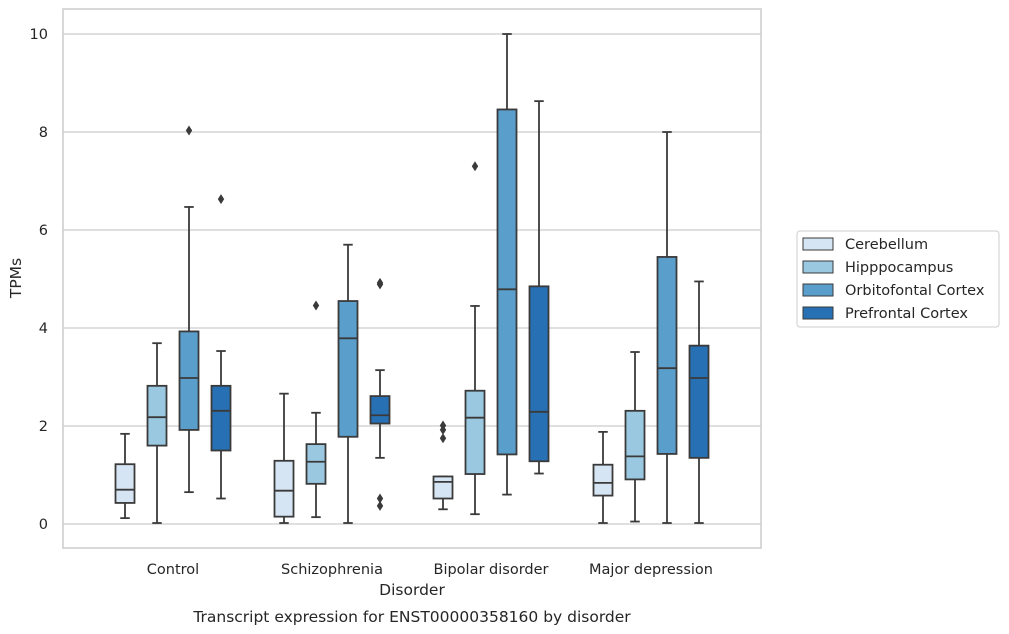 This screenshot has width=1009, height=634. Describe the element at coordinates (173, 570) in the screenshot. I see `x-tick-label: Control` at that location.